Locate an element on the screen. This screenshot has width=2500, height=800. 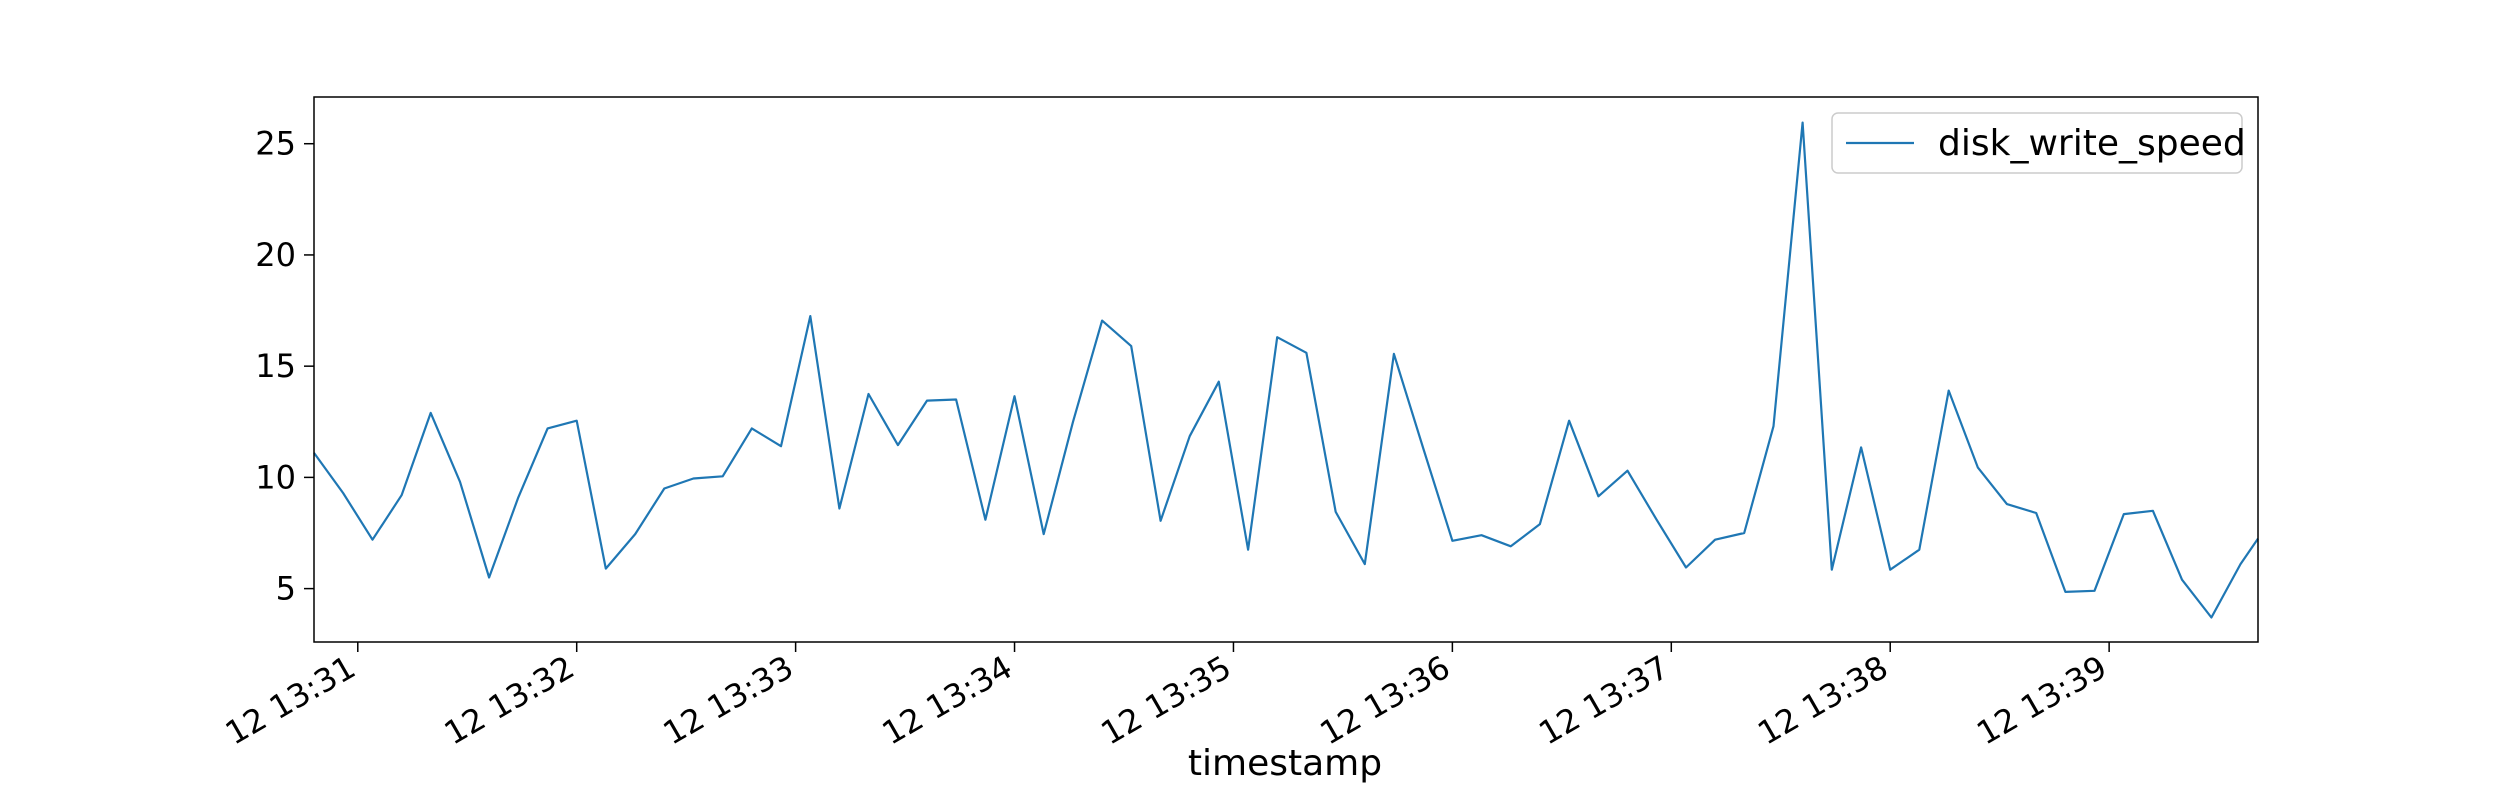
x-tick-label: 12 13:34 is located at coordinates (947, 700).